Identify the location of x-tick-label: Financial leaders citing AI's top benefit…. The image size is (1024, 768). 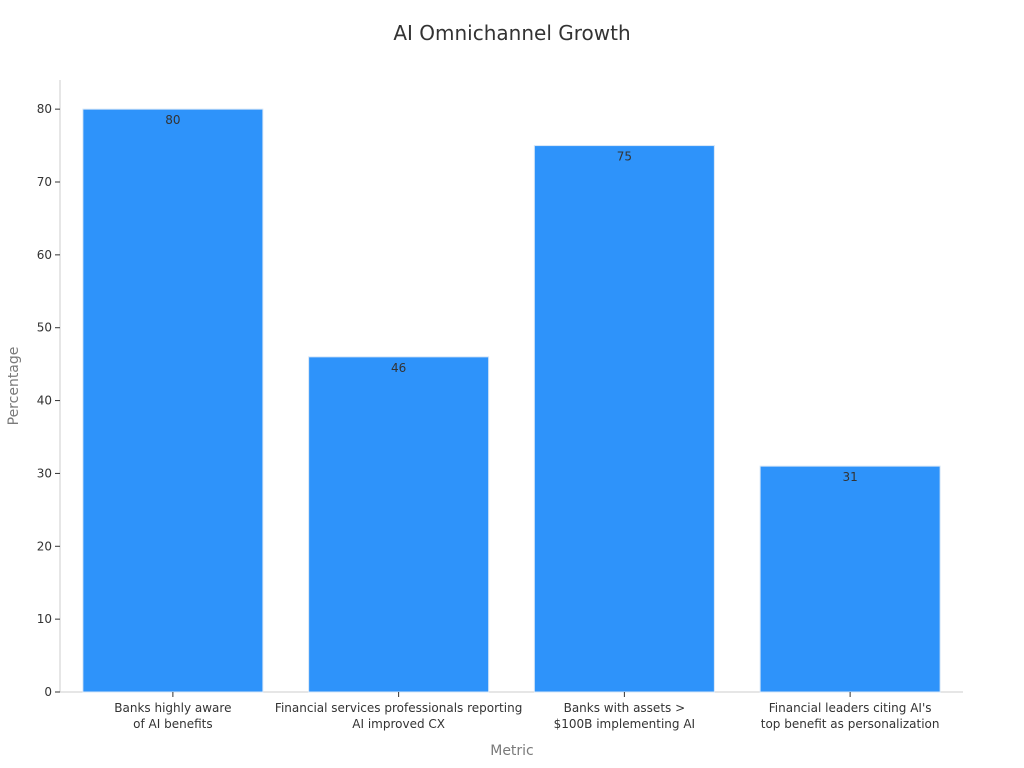
(850, 716).